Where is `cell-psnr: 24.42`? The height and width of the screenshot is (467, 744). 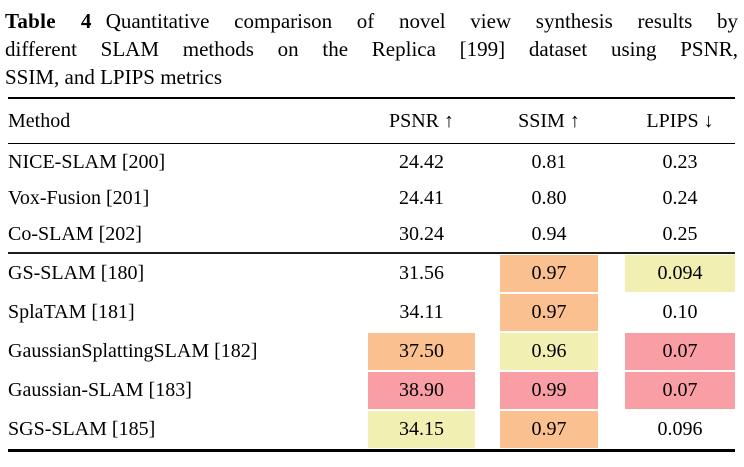
cell-psnr: 24.42 is located at coordinates (421, 161).